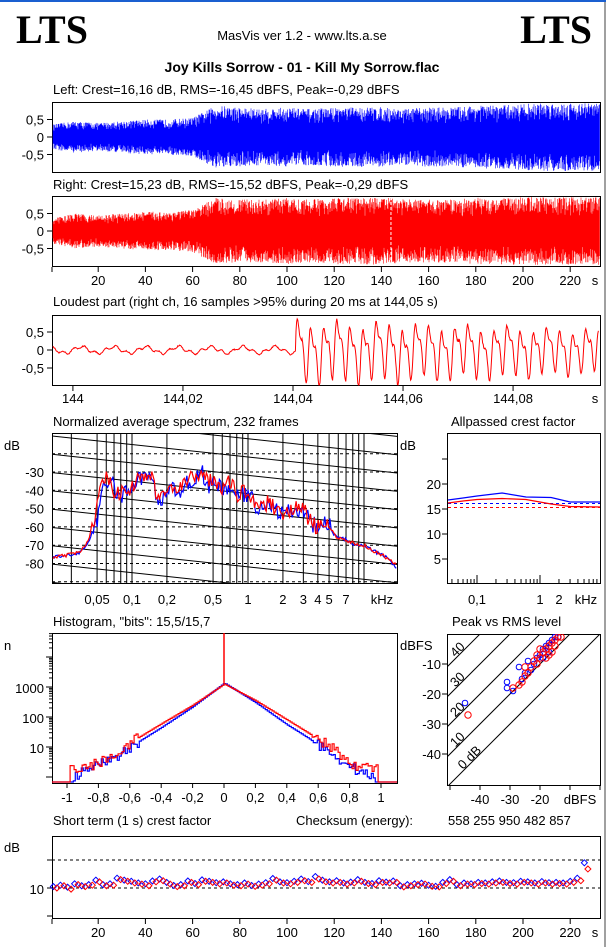 The width and height of the screenshot is (606, 947). Describe the element at coordinates (382, 280) in the screenshot. I see `waveform-time-axis-xtick-label: 140` at that location.